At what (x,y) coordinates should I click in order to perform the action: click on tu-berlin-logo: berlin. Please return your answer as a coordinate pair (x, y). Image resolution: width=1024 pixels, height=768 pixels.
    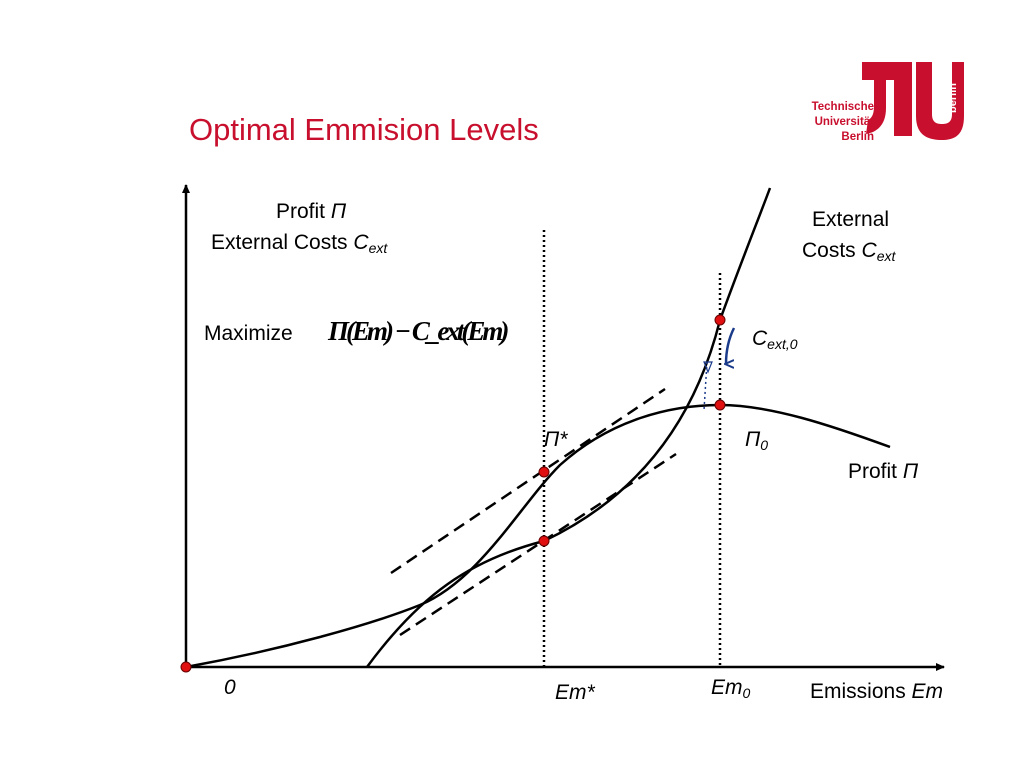
    Looking at the image, I should click on (913, 101).